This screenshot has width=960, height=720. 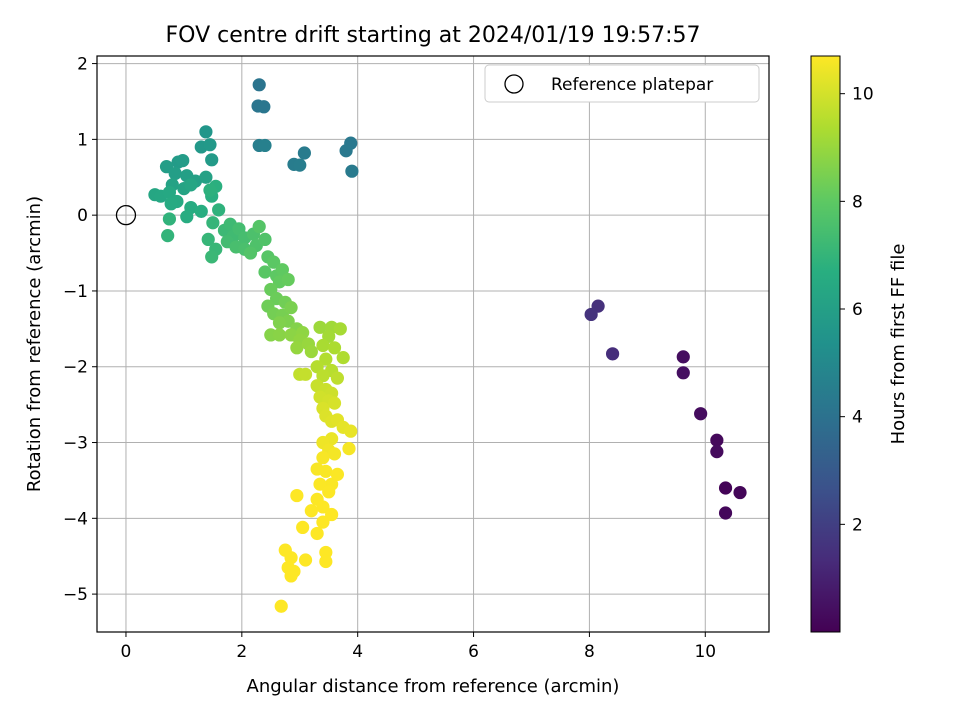 What do you see at coordinates (859, 344) in the screenshot?
I see `colorbar: 2 4 6 8 10 Hours from first FF file` at bounding box center [859, 344].